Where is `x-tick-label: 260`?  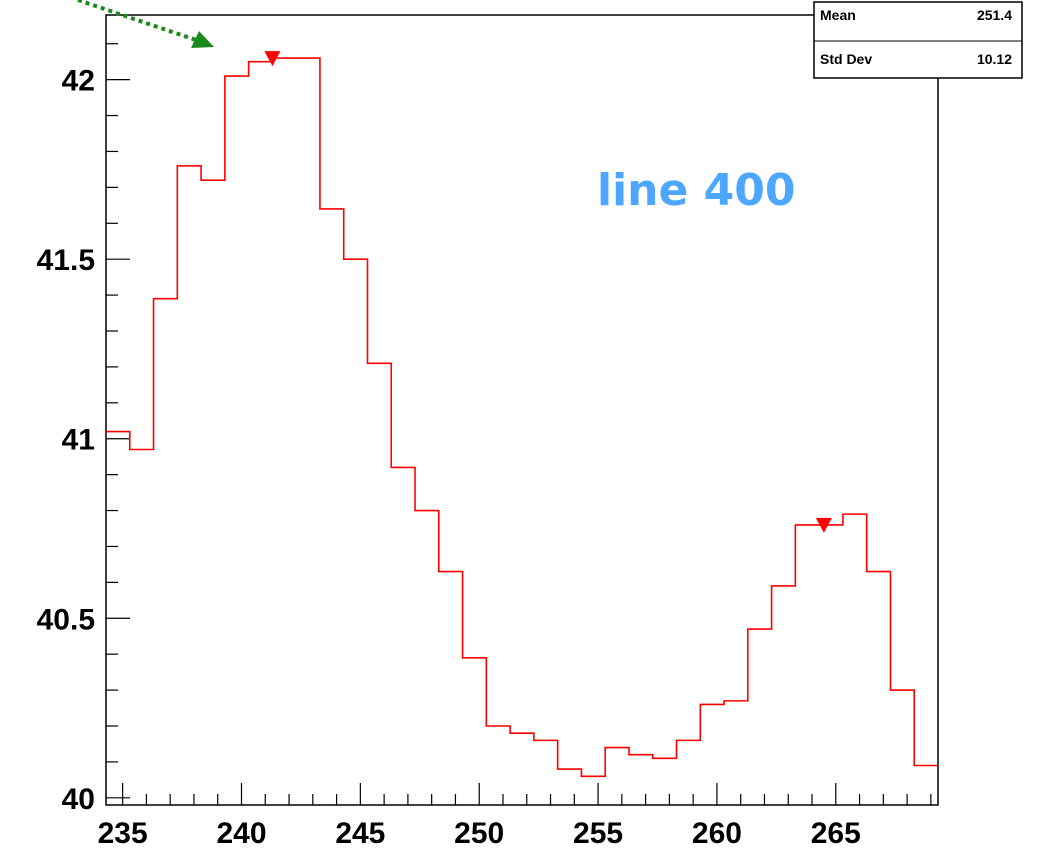
x-tick-label: 260 is located at coordinates (717, 833).